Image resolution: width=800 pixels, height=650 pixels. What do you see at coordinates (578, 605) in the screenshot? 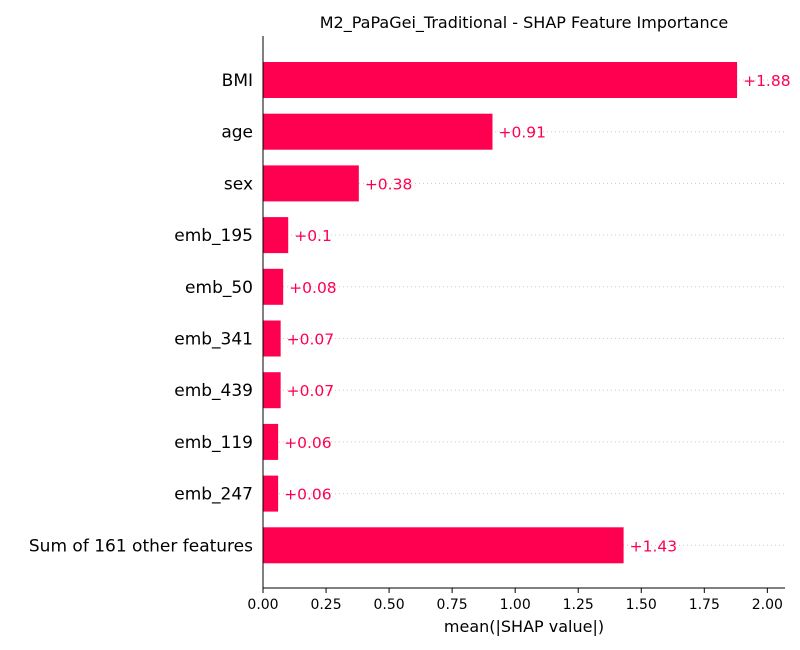
I see `x-tick-label: 1.25` at bounding box center [578, 605].